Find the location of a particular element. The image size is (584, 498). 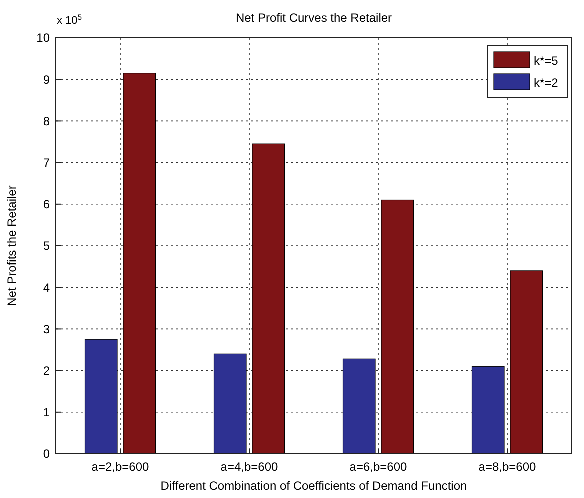

y-tick-label: 9 is located at coordinates (46, 79).